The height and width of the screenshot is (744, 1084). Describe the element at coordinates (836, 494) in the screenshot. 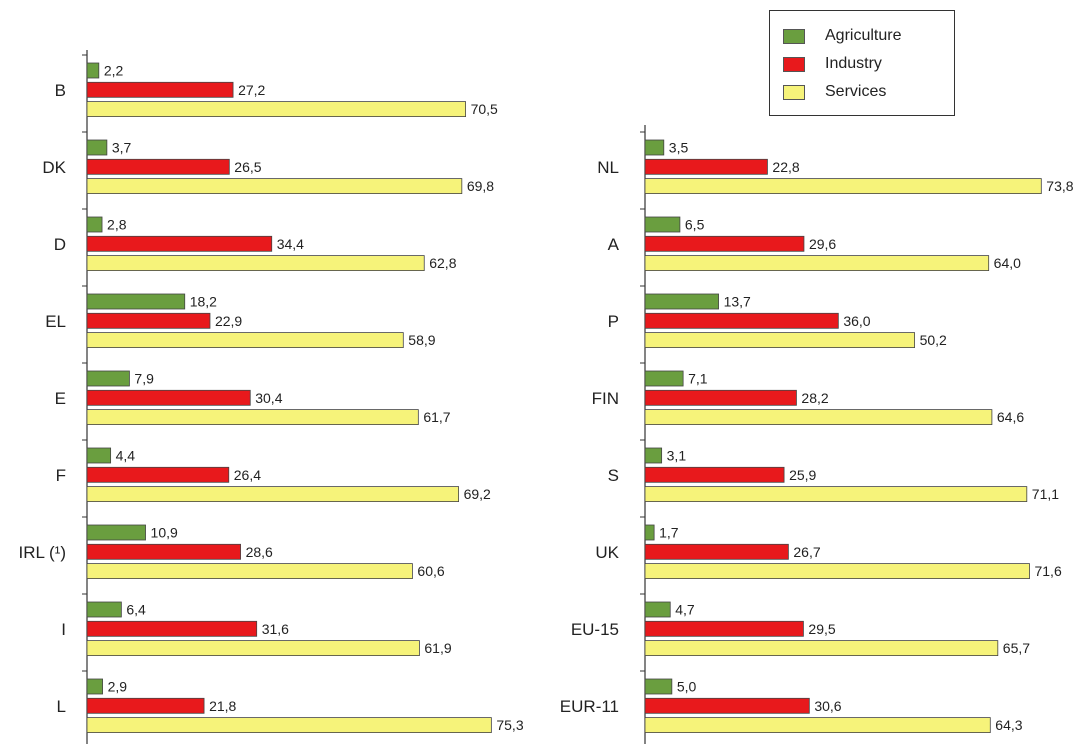

I see `bar-services-s` at that location.